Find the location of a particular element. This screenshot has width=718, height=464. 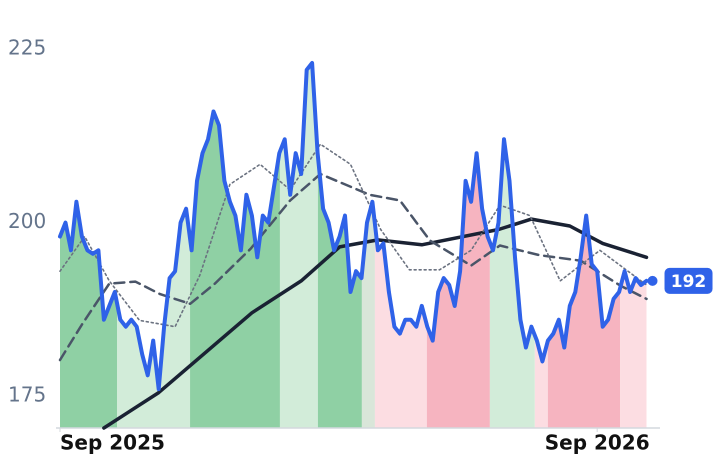

last-point is located at coordinates (652, 280).